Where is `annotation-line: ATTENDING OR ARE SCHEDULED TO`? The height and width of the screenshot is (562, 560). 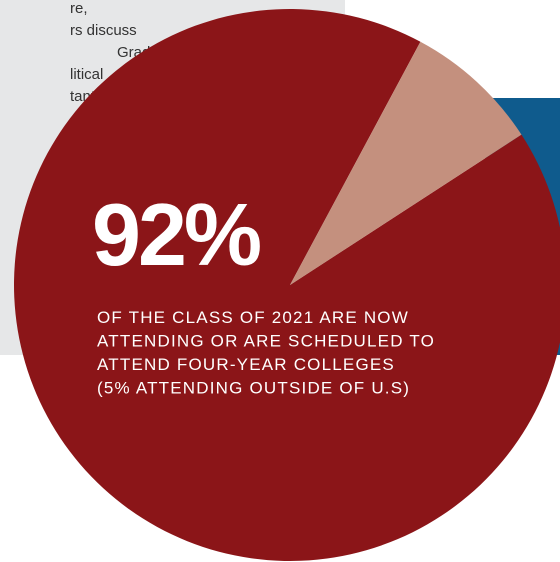 annotation-line: ATTENDING OR ARE SCHEDULED TO is located at coordinates (266, 341).